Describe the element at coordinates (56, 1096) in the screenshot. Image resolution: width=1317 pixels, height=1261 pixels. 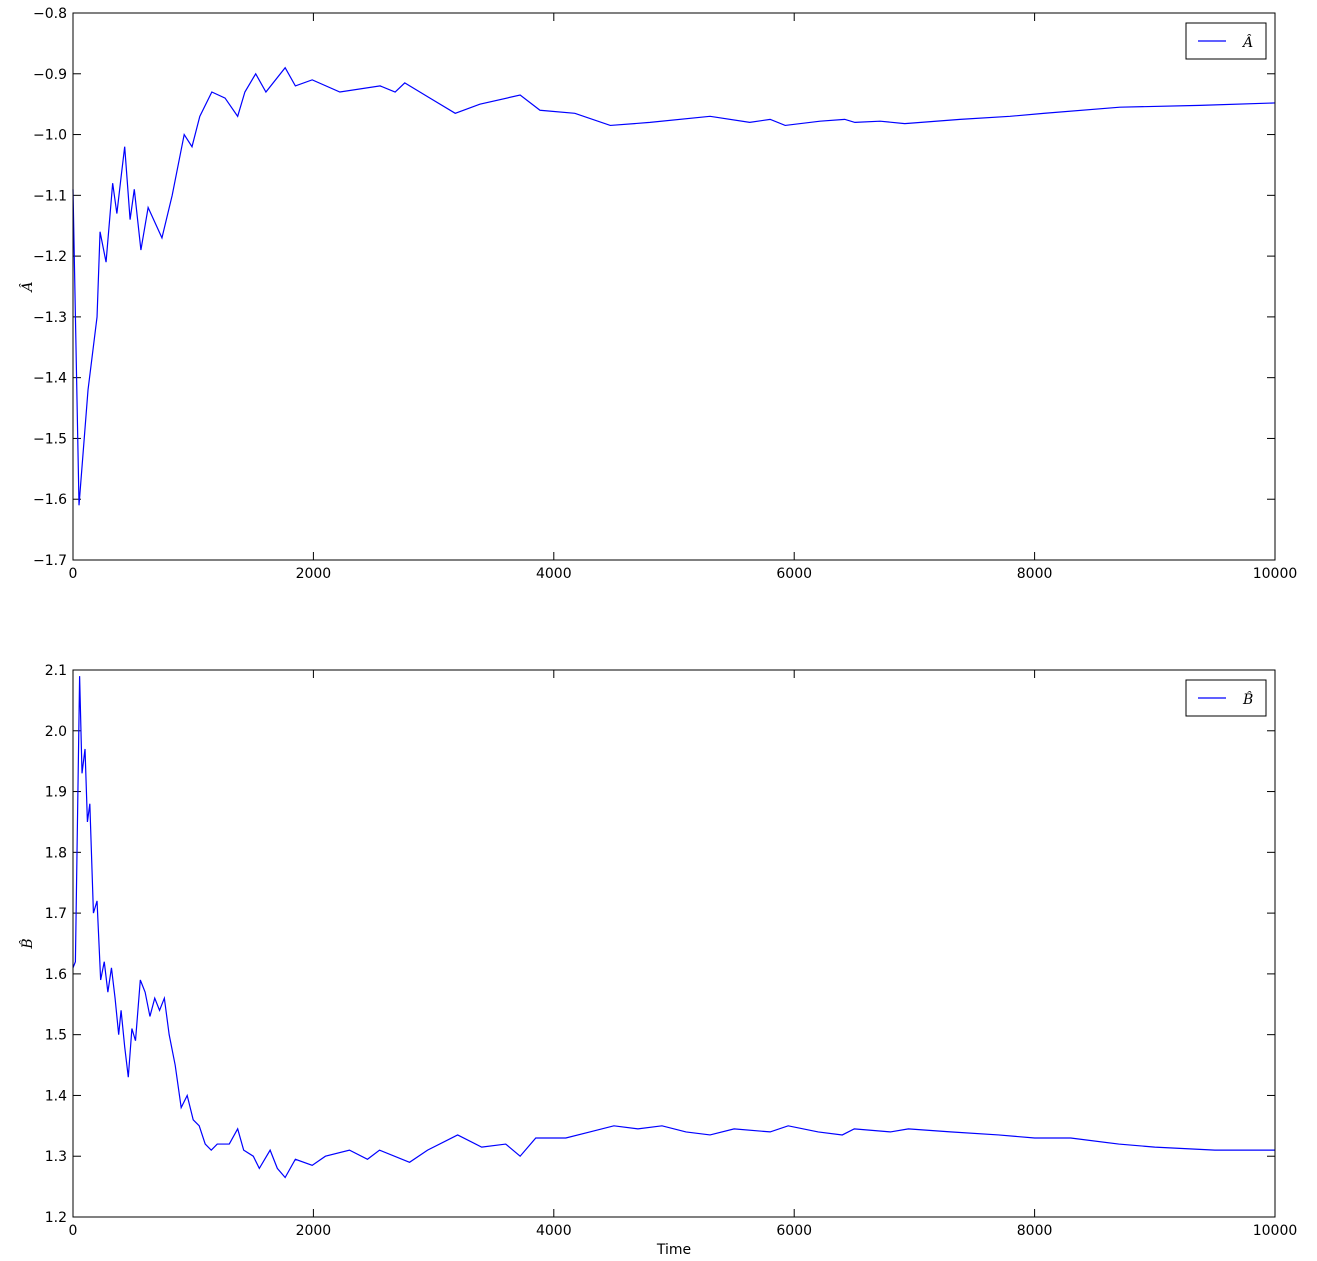
I see `y-tick-label: 1.4` at that location.